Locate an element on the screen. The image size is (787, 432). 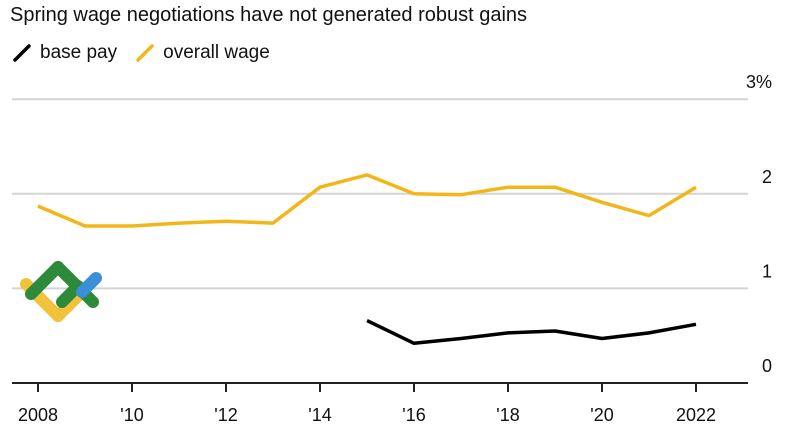
x-tick-label-2012: '12 is located at coordinates (225, 415).